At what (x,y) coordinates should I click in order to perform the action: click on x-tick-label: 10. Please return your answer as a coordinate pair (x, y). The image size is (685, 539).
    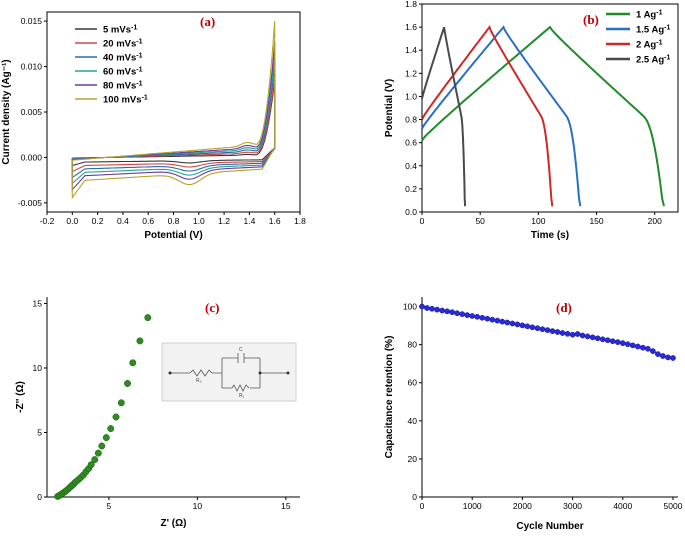
    Looking at the image, I should click on (198, 506).